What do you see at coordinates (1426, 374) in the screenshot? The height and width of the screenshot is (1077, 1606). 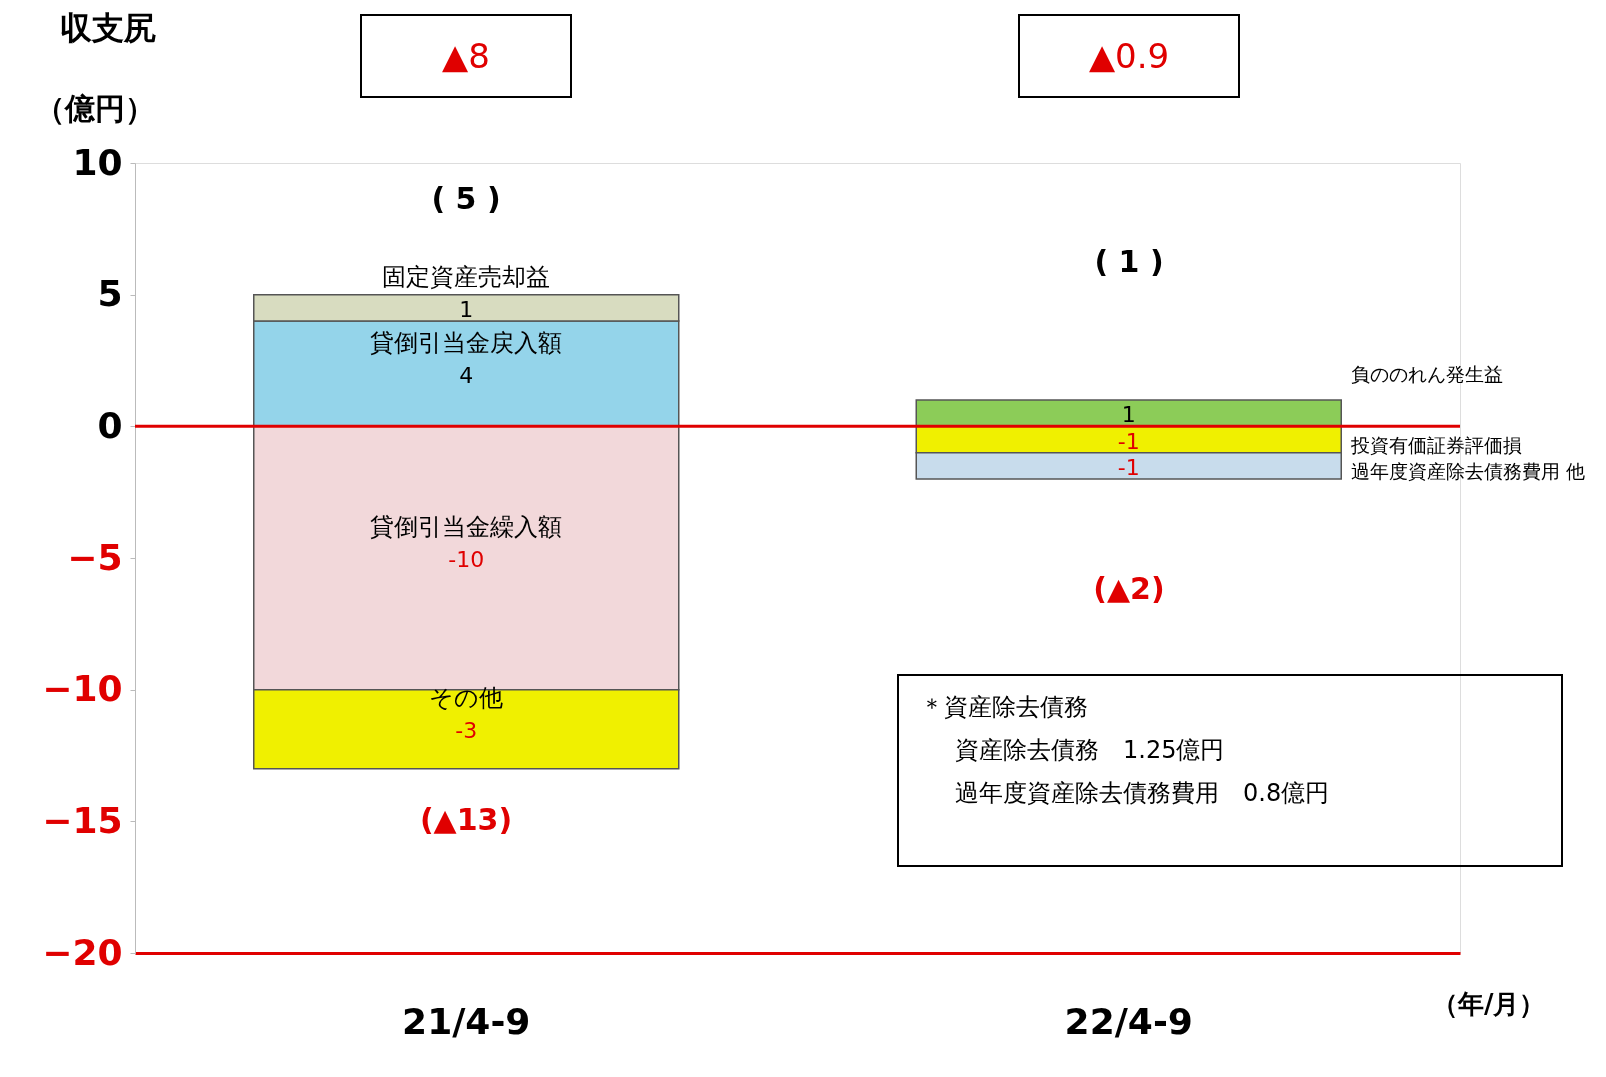 I see `series-label: 負ののれん発生益` at bounding box center [1426, 374].